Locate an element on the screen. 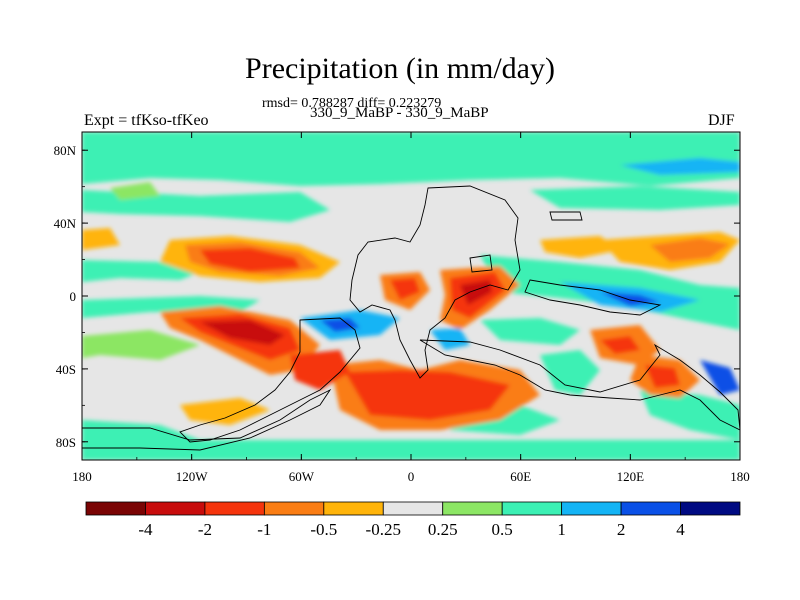 Image resolution: width=800 pixels, height=600 pixels. x-tick-label: 120W is located at coordinates (192, 476).